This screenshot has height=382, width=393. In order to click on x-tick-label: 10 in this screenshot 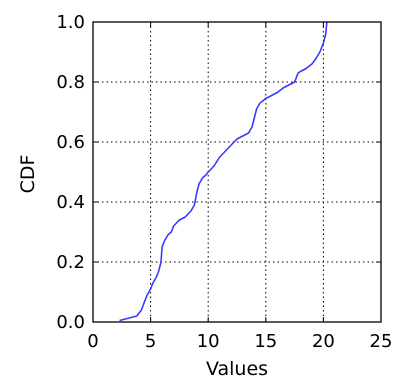, I will do `click(208, 341)`.